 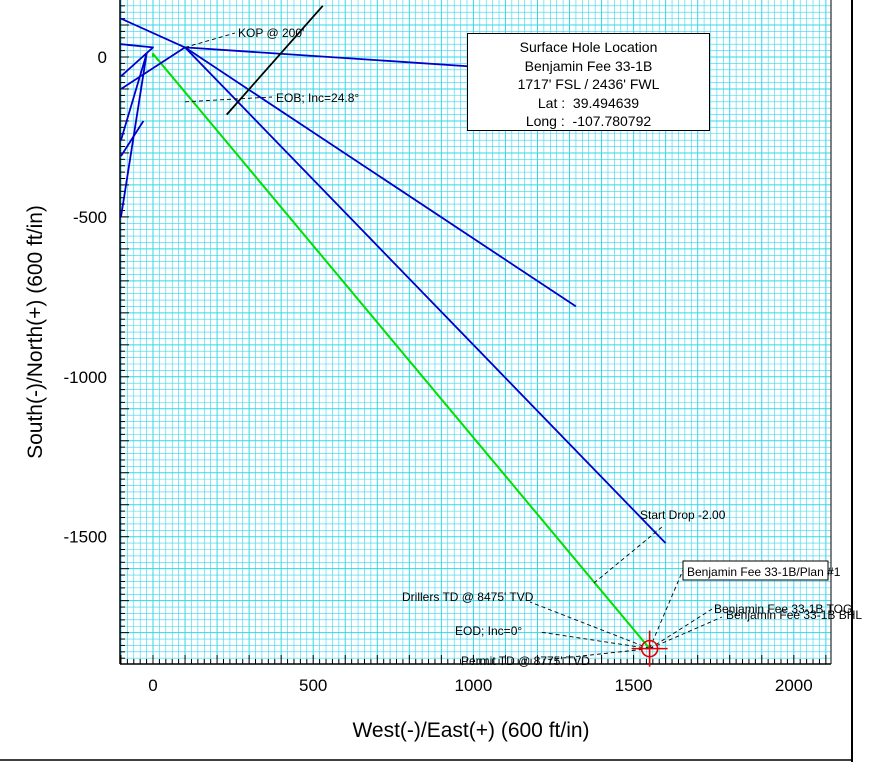 I want to click on x-tick-label: 2000, so click(x=794, y=685).